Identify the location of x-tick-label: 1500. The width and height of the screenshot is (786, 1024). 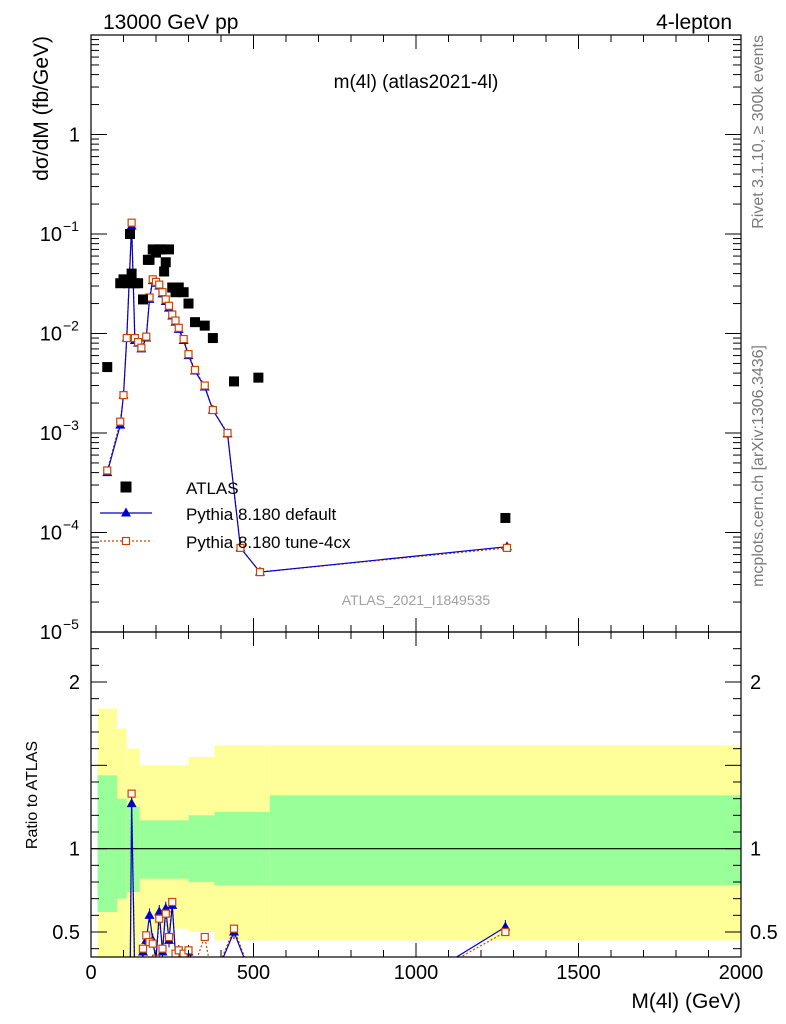
(578, 973).